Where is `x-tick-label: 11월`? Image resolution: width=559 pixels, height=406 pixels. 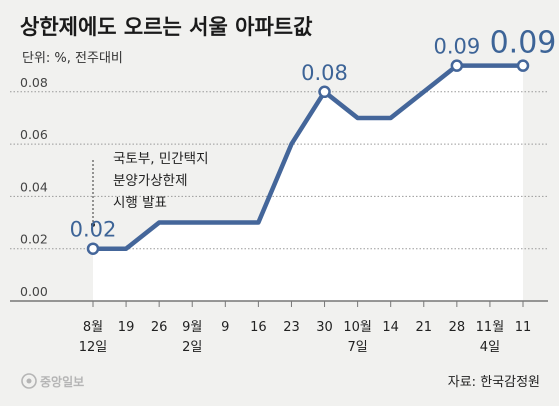
x-tick-label: 11월 is located at coordinates (490, 327).